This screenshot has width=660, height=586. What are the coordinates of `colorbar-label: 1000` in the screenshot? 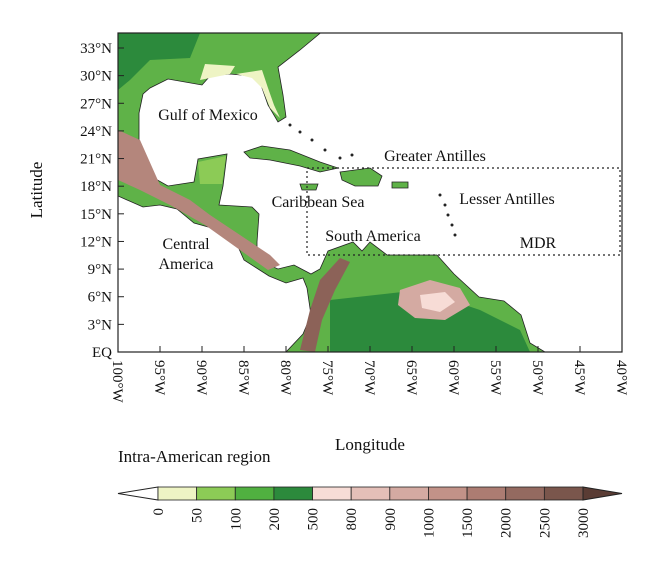 It's located at (429, 523).